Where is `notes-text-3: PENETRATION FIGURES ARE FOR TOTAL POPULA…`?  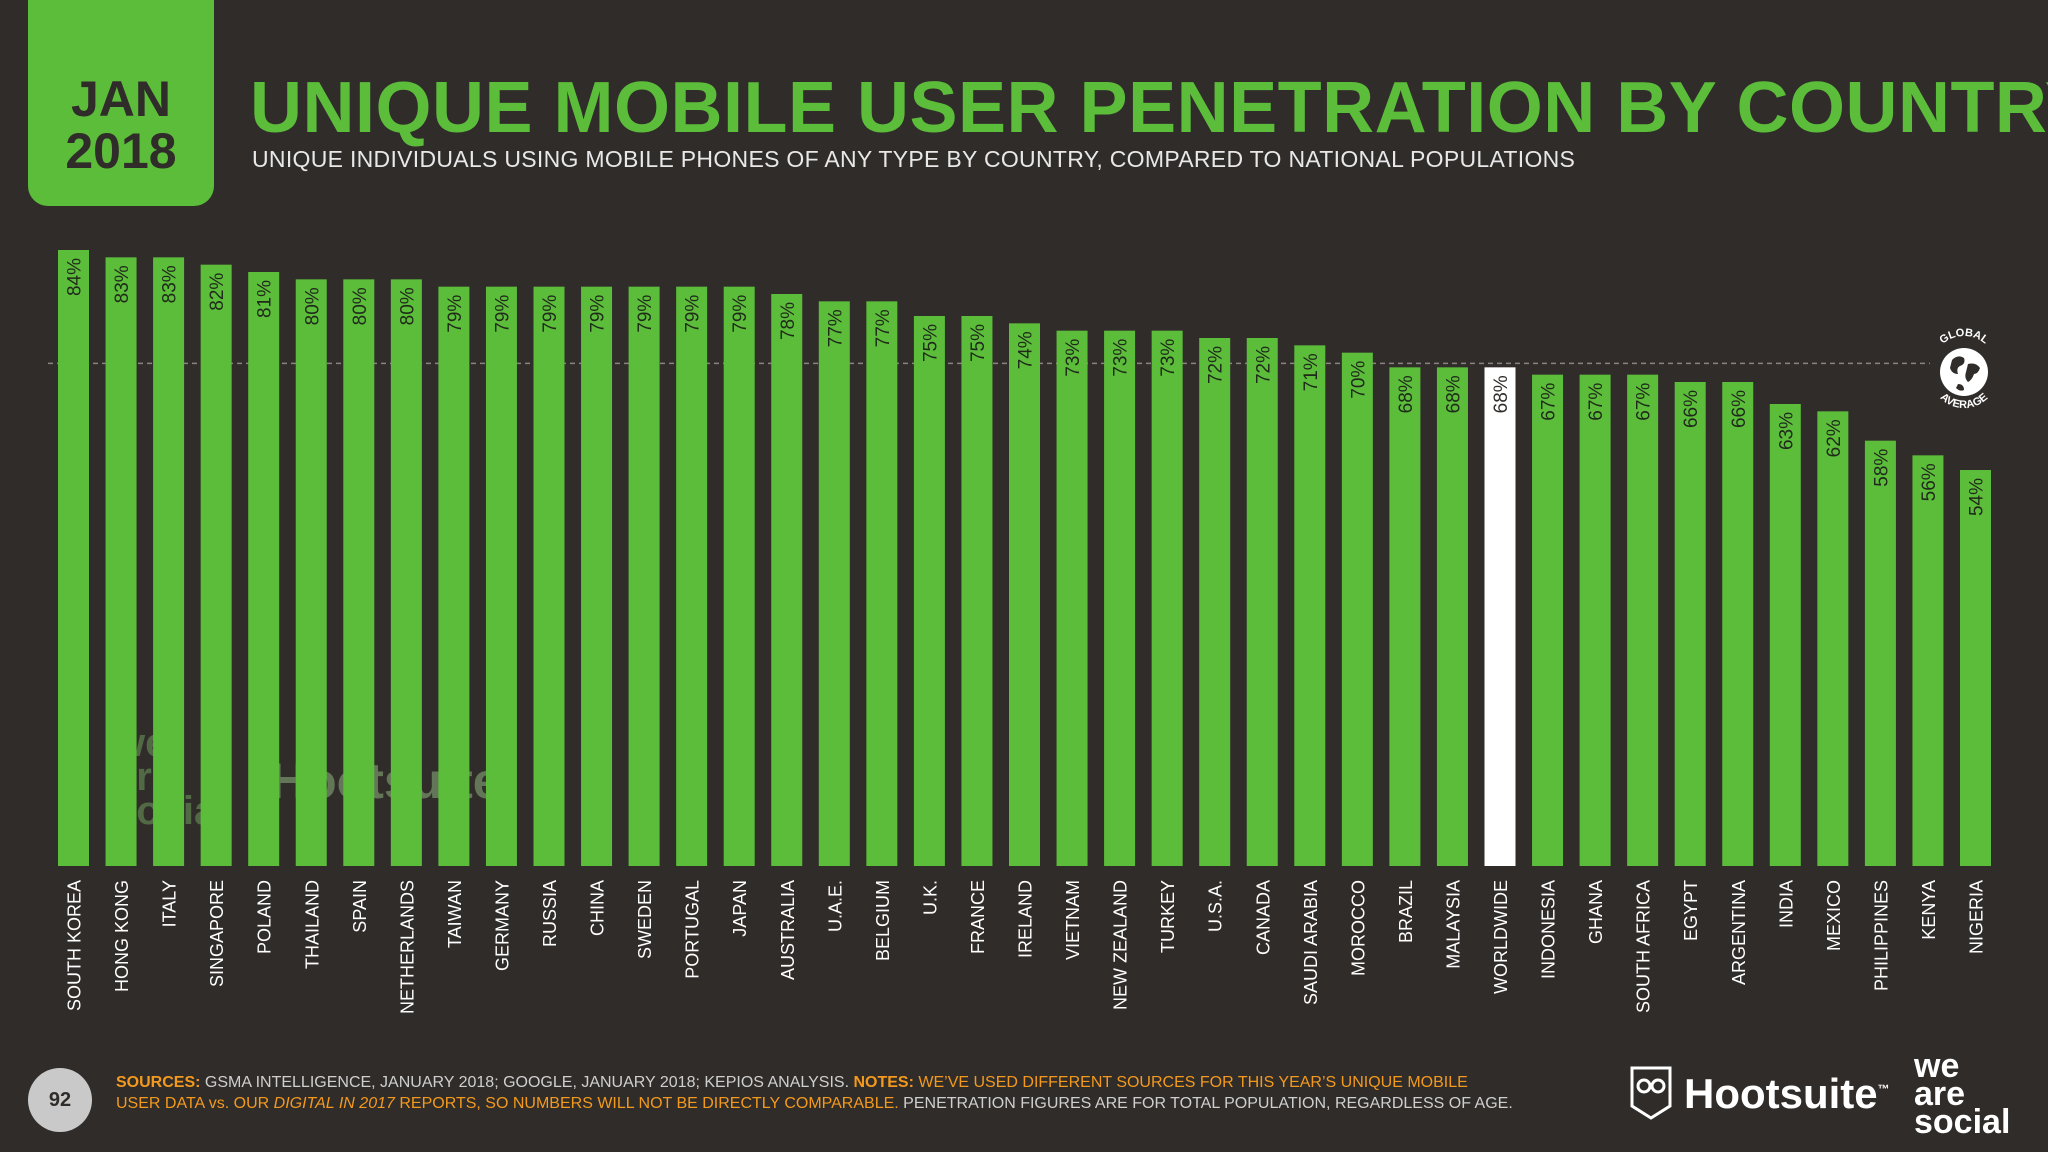
notes-text-3: PENETRATION FIGURES ARE FOR TOTAL POPULA… is located at coordinates (1205, 1103).